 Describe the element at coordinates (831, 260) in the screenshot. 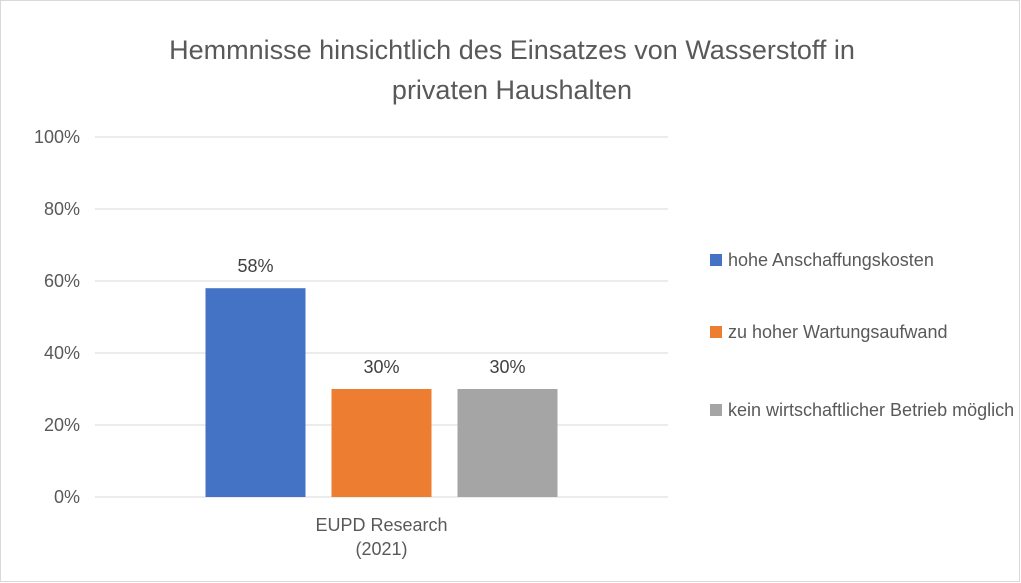

I see `legend-label: hohe Anschaffungskosten` at that location.